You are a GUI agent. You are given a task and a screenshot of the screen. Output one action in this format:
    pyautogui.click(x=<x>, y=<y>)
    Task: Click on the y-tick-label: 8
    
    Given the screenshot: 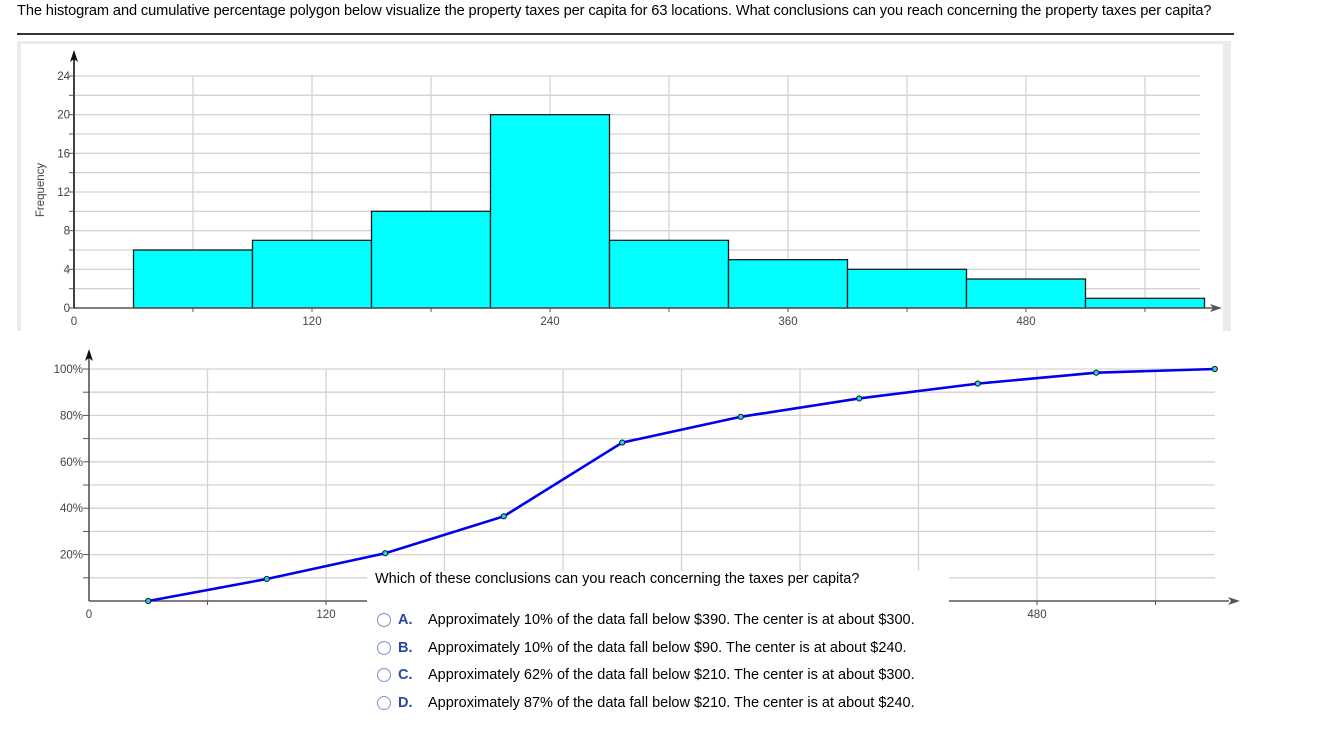 What is the action you would take?
    pyautogui.click(x=67, y=232)
    